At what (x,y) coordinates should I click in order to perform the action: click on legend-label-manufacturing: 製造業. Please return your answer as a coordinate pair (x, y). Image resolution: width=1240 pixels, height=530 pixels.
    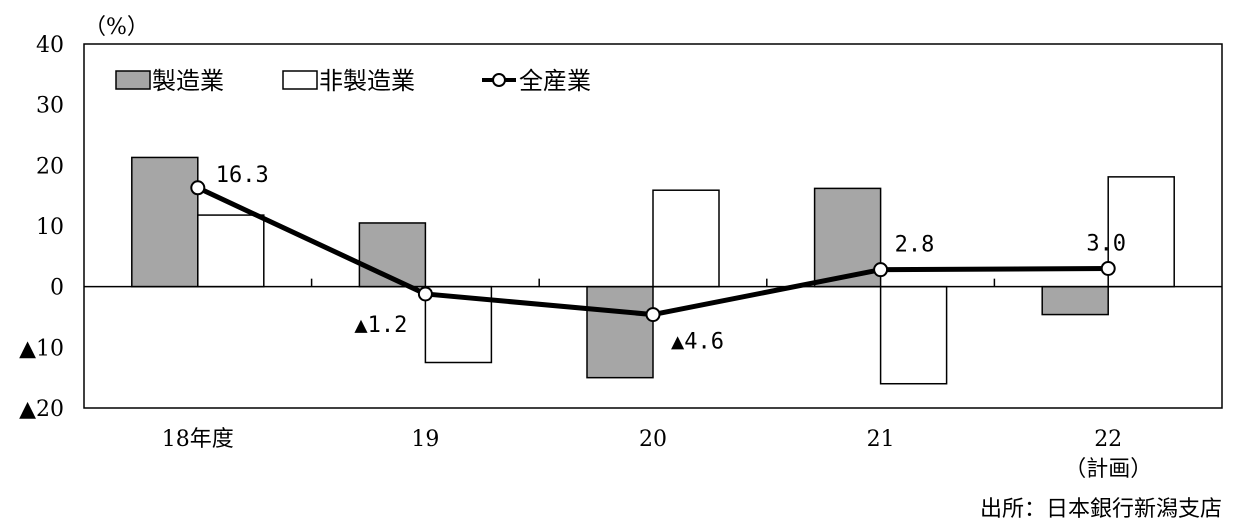
    Looking at the image, I should click on (188, 81).